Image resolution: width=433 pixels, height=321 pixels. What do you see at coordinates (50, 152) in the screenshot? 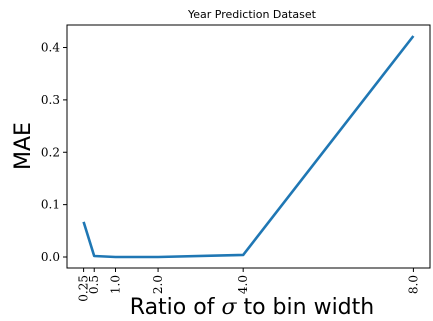
I see `y-tick-label: 0.2` at bounding box center [50, 152].